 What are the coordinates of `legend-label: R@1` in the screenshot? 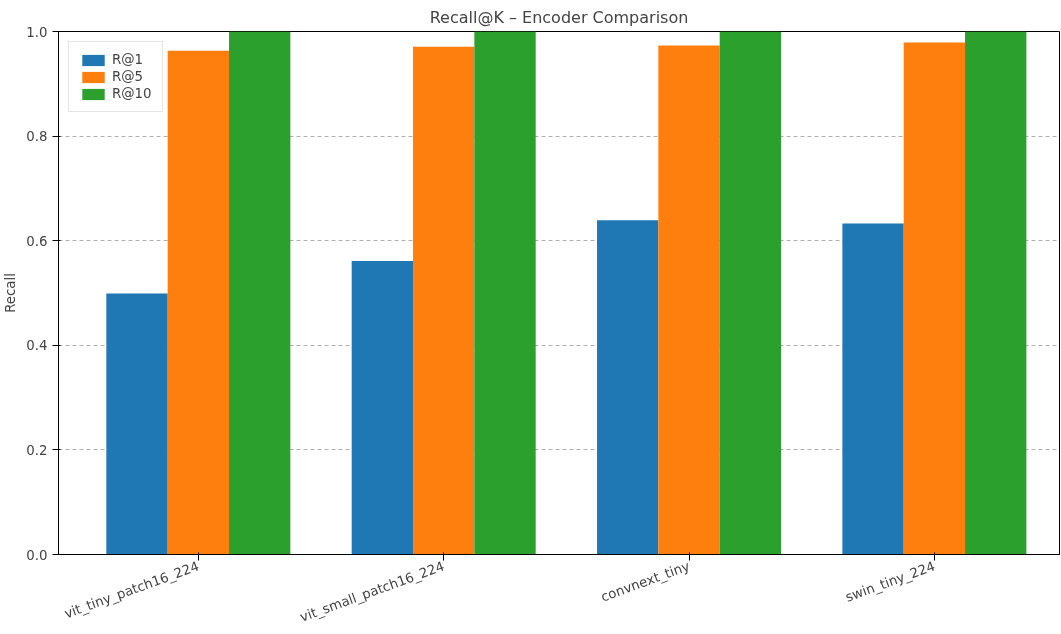 It's located at (128, 59).